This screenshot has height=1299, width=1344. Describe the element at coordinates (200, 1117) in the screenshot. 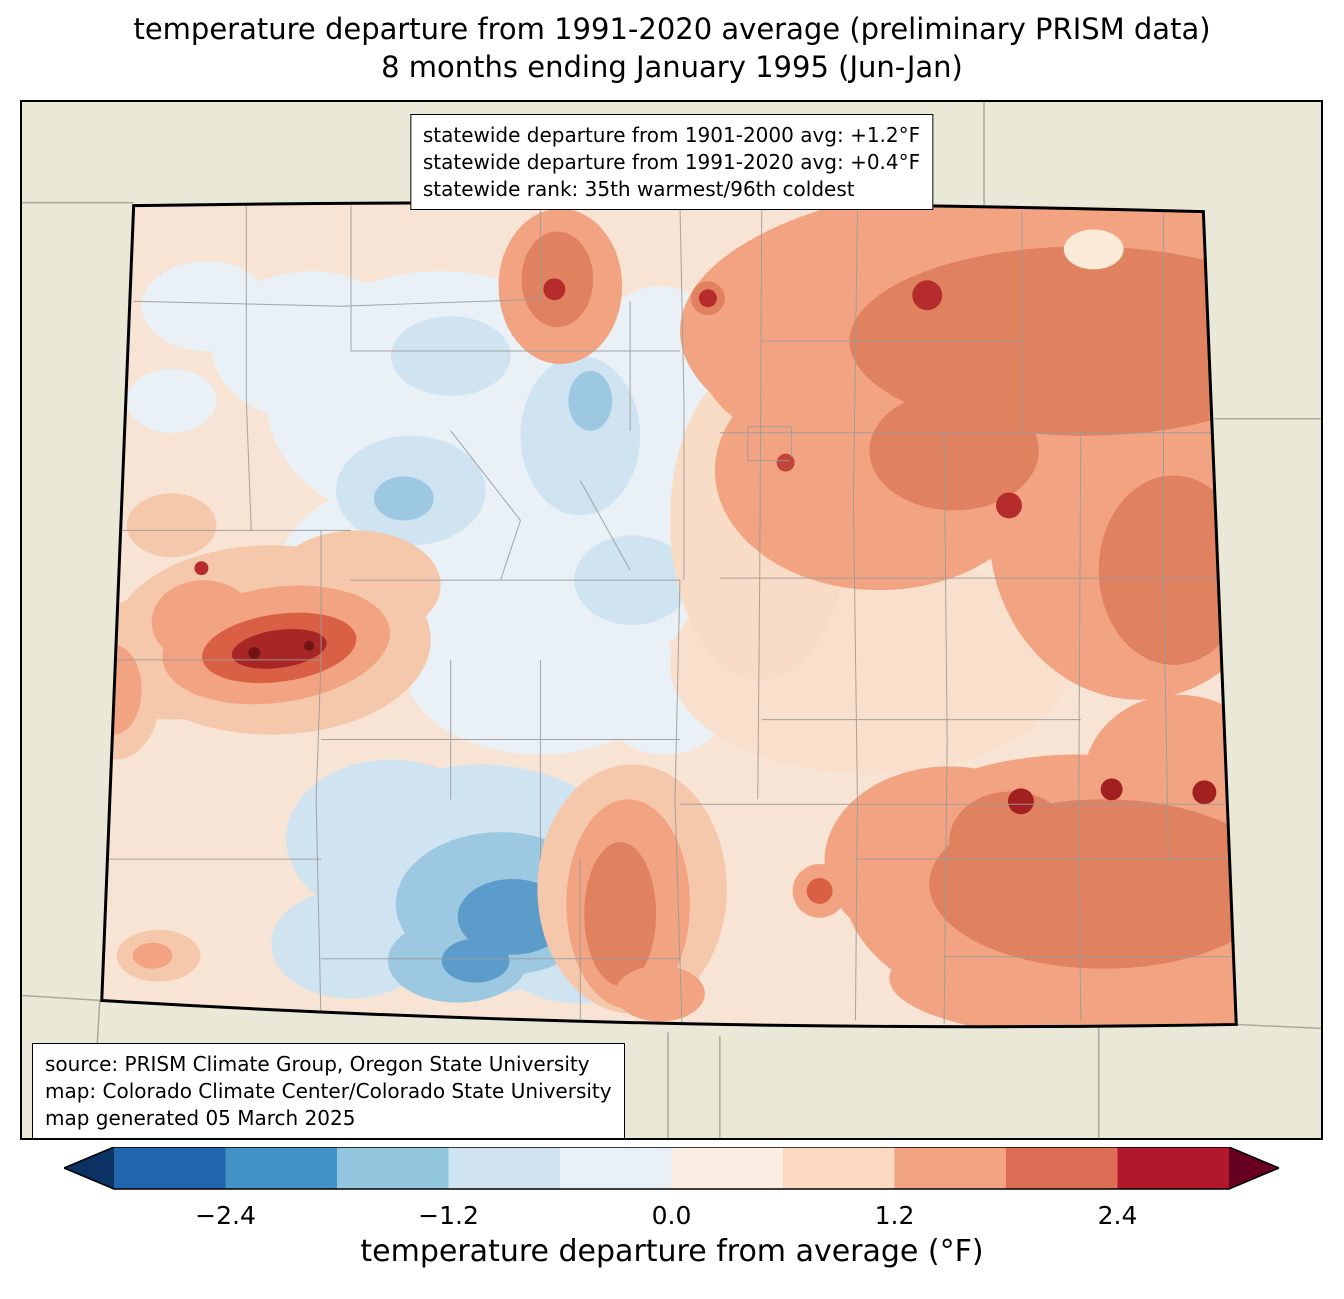

I see `source-line-3: map generated 05 March 2025` at that location.